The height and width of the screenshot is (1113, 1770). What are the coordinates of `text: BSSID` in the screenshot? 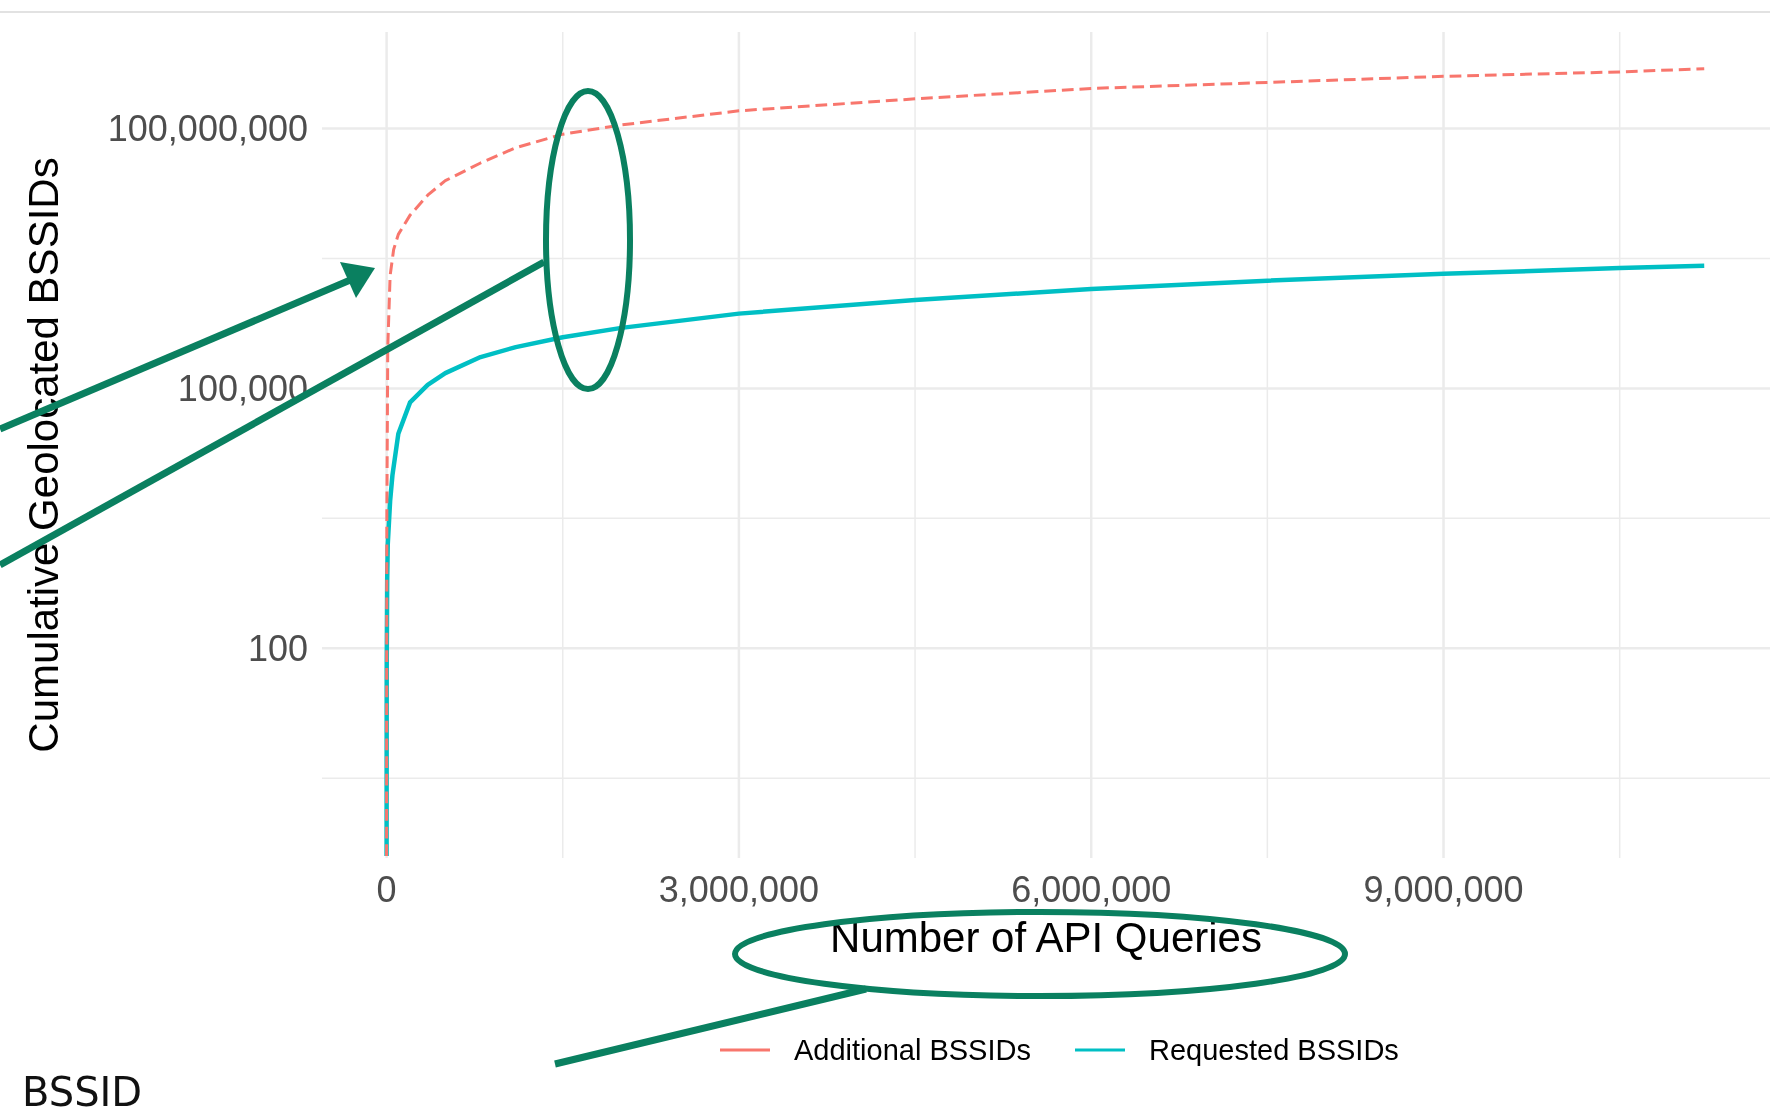 It's located at (82, 1091).